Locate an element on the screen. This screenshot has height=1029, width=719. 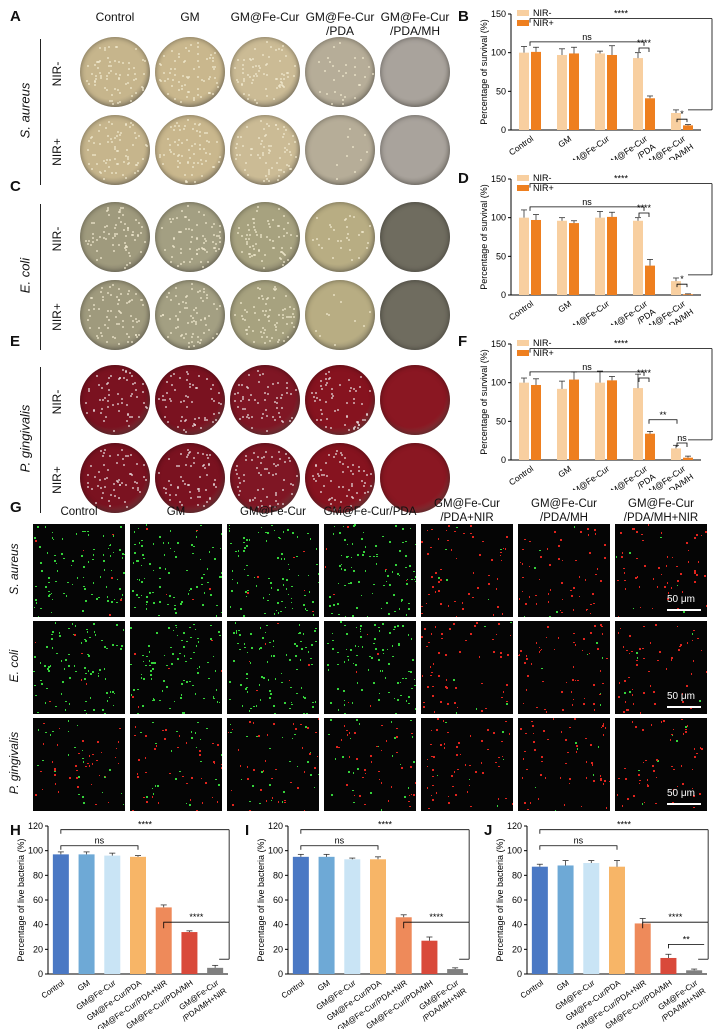
significance-label: **** is located at coordinates (621, 179).